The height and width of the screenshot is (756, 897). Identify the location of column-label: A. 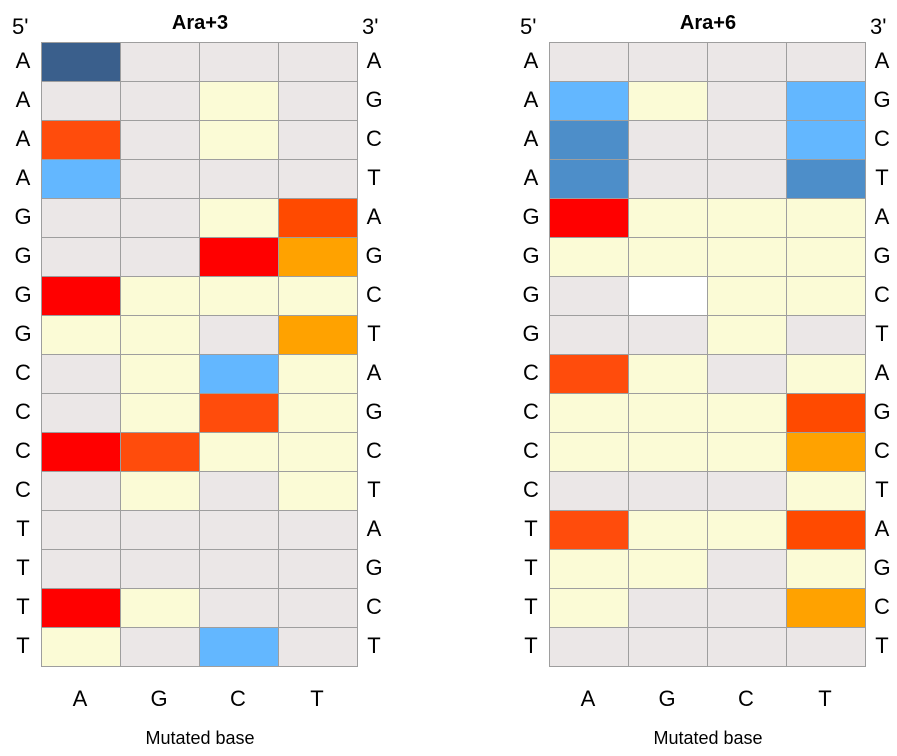
(588, 698).